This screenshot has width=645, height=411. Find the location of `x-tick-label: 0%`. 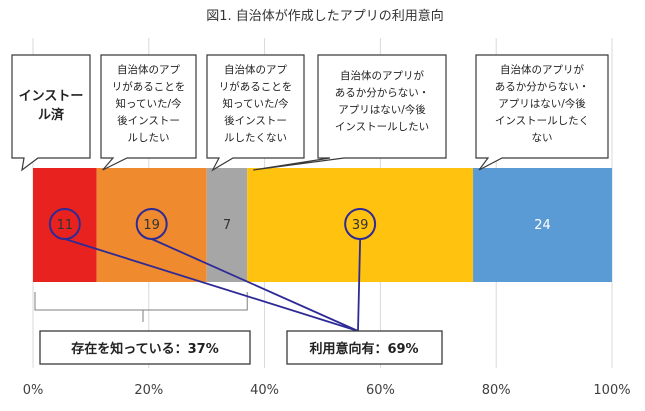

x-tick-label: 0% is located at coordinates (33, 390).